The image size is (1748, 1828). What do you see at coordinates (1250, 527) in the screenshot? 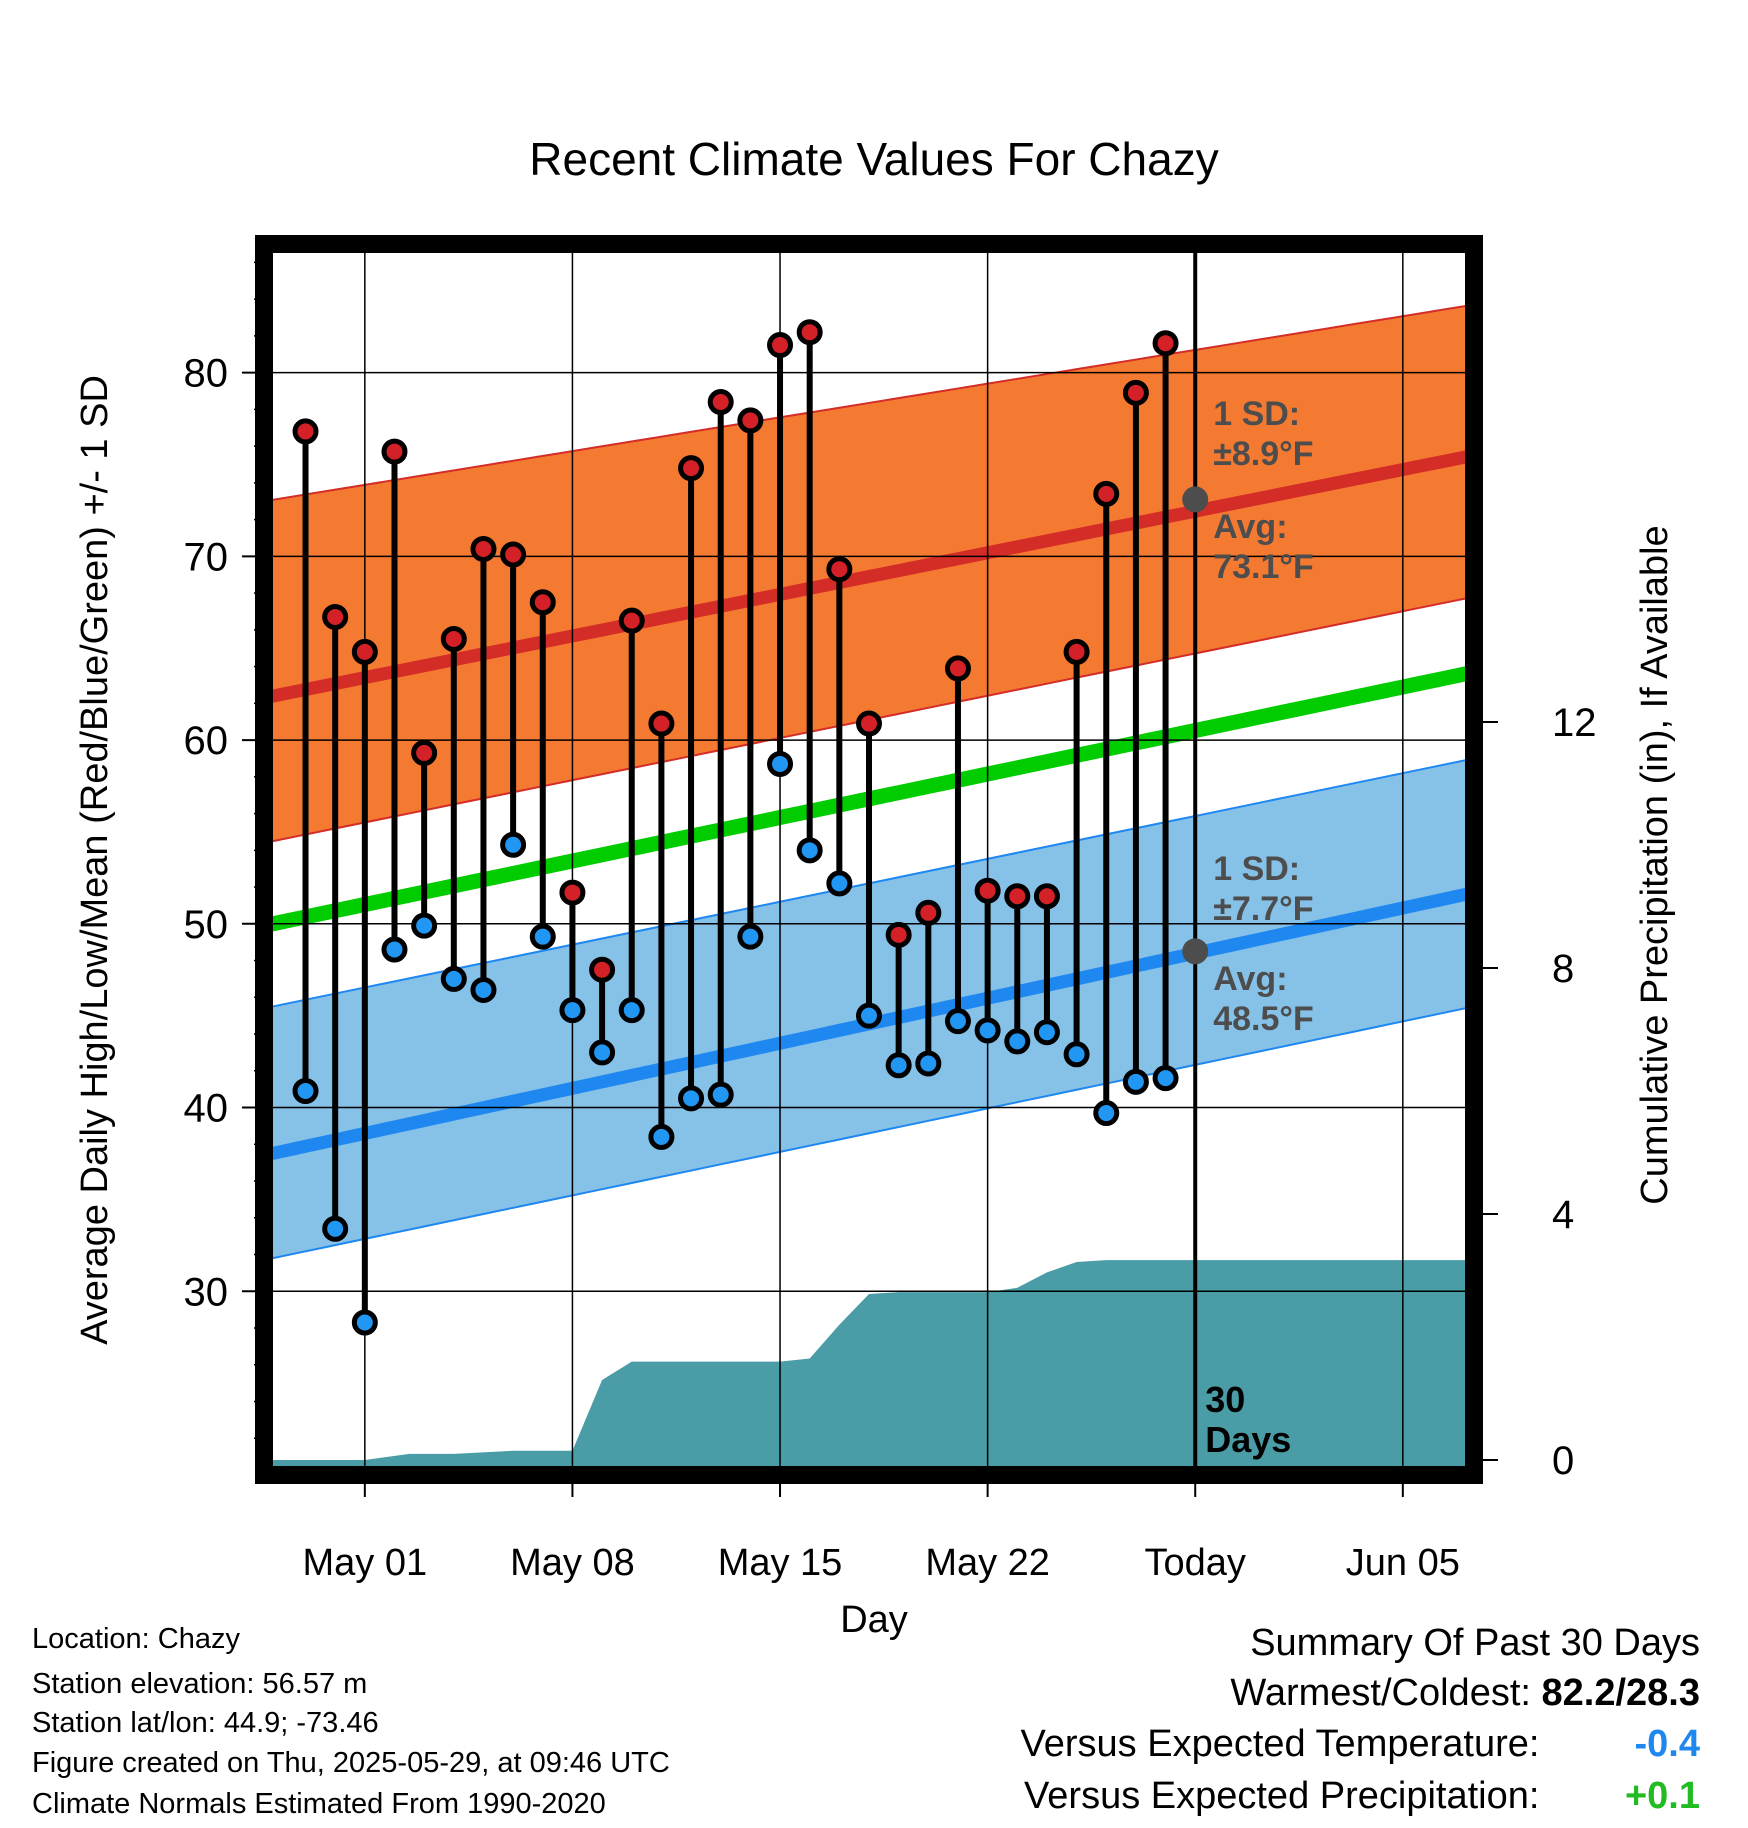
I see `high-avg-label: Avg:` at bounding box center [1250, 527].